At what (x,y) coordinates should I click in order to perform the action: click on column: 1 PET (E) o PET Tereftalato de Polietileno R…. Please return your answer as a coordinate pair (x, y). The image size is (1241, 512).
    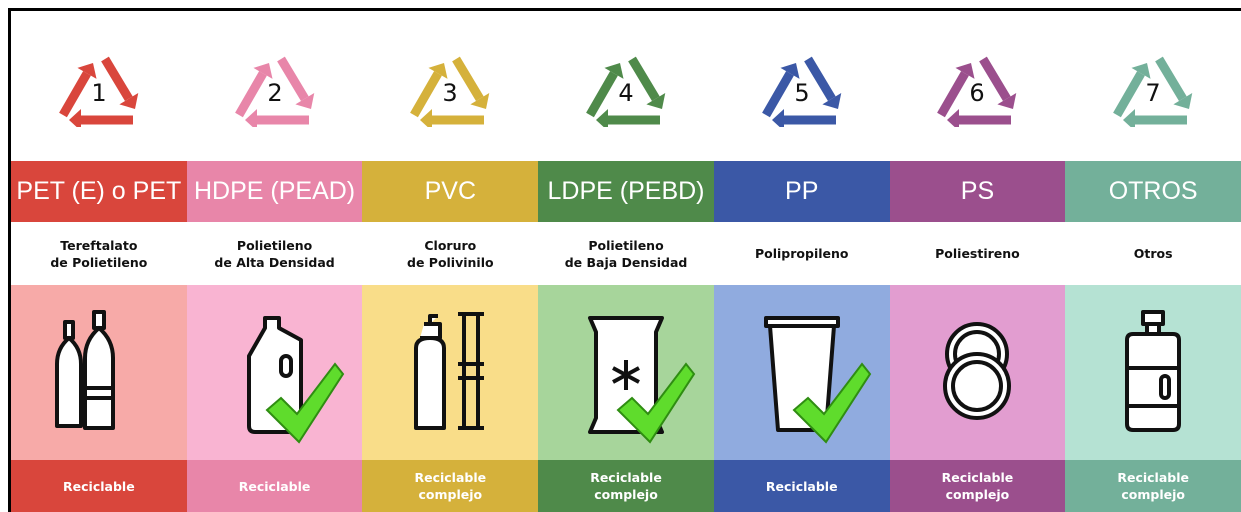
    Looking at the image, I should click on (99, 261).